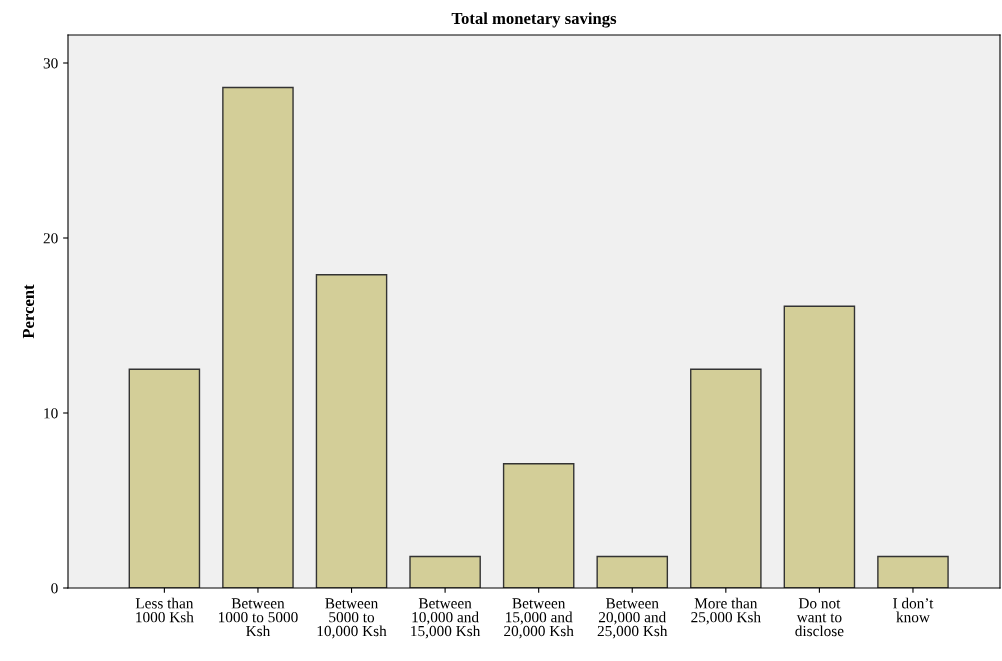 This screenshot has width=1002, height=661. What do you see at coordinates (352, 618) in the screenshot?
I see `x-tick-label: Between 5000 to 10,000 Ksh` at bounding box center [352, 618].